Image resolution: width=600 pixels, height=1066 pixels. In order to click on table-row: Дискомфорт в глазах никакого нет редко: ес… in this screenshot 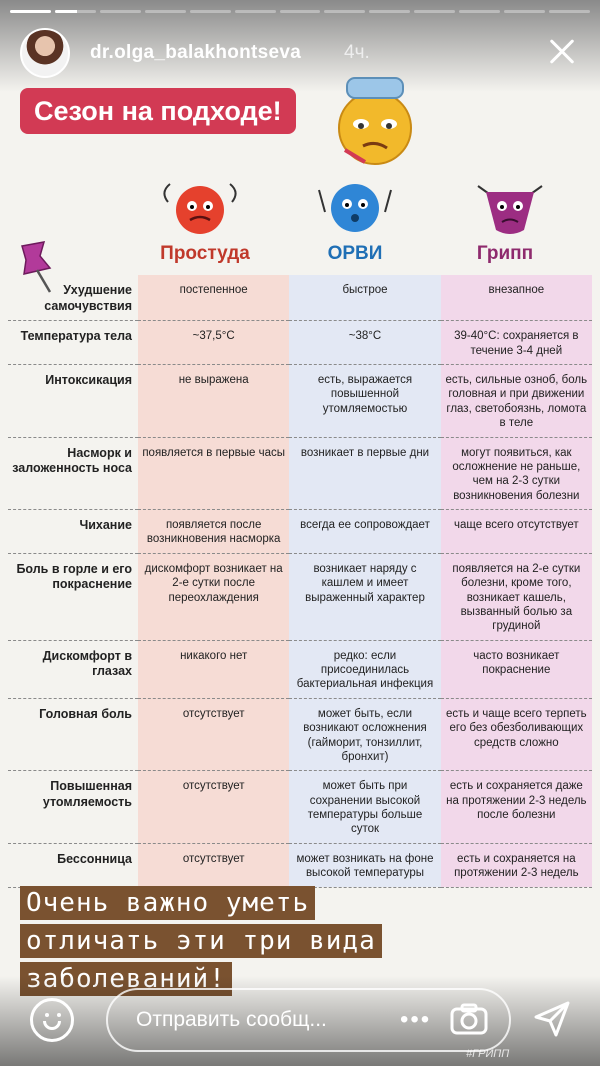, I will do `click(300, 669)`.